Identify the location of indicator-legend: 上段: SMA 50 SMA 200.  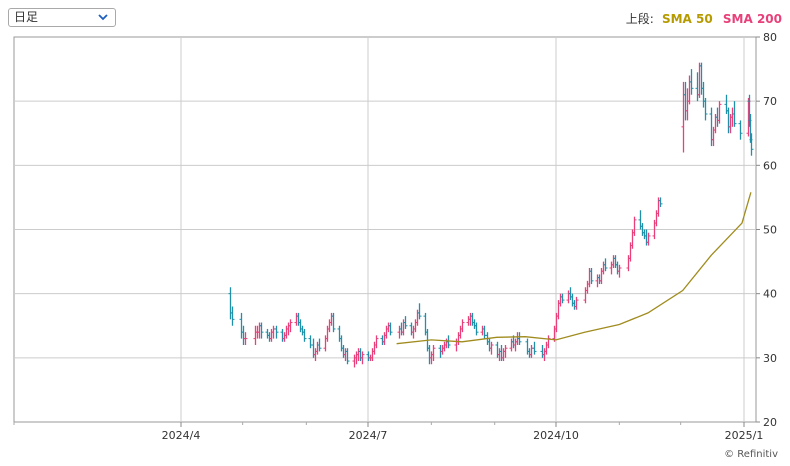
(704, 18).